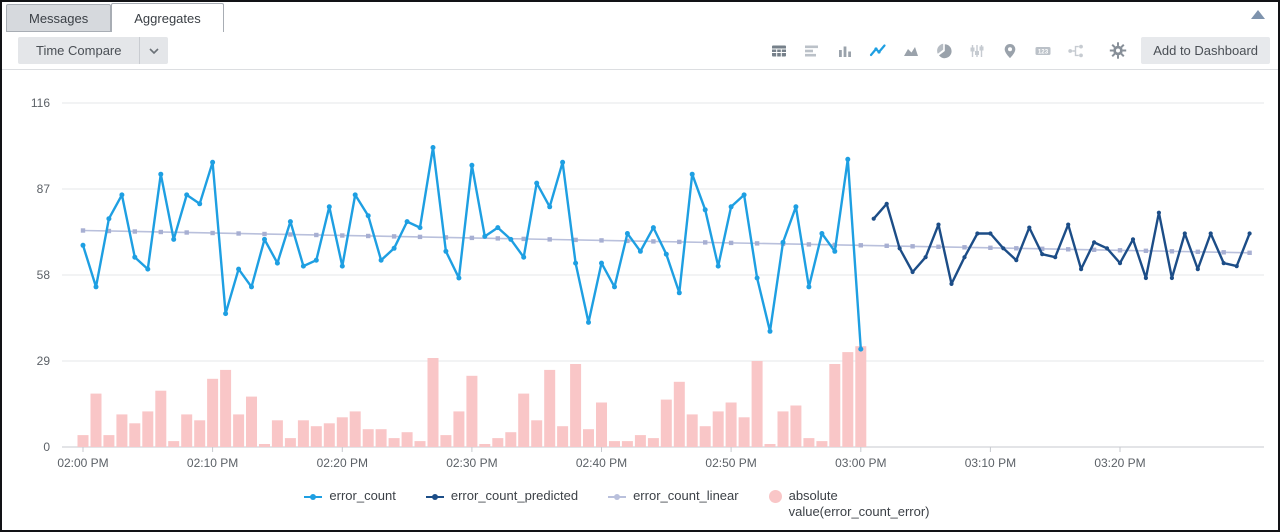 This screenshot has height=532, width=1280. I want to click on svg-text: 123, so click(1043, 51).